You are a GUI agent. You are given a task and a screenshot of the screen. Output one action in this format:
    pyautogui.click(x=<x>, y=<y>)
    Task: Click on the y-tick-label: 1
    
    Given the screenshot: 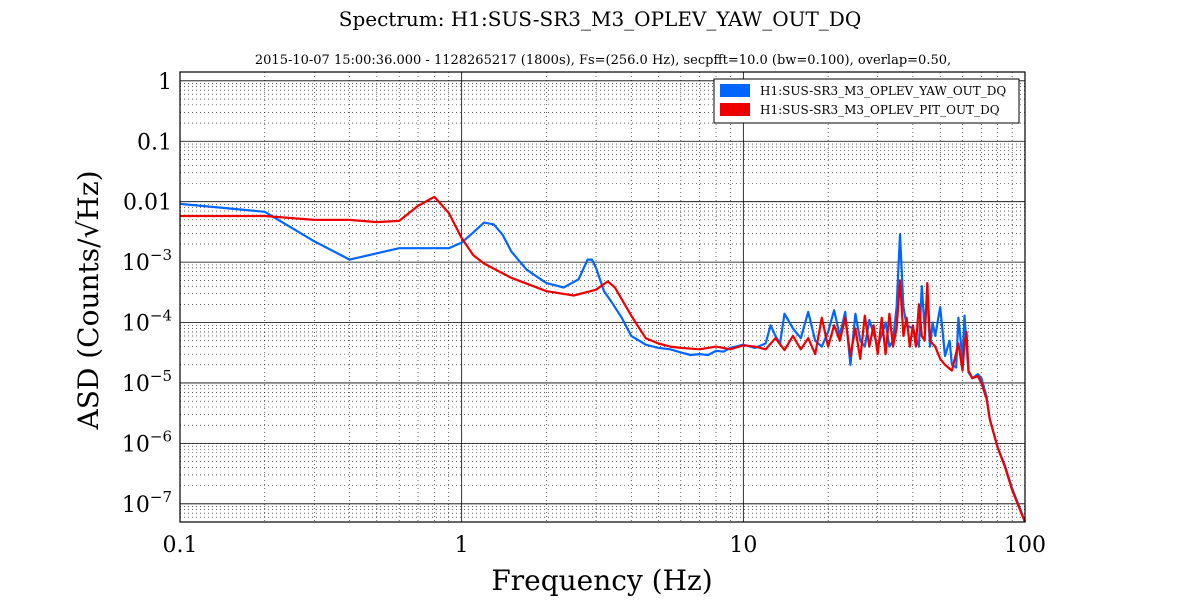 What is the action you would take?
    pyautogui.click(x=165, y=82)
    